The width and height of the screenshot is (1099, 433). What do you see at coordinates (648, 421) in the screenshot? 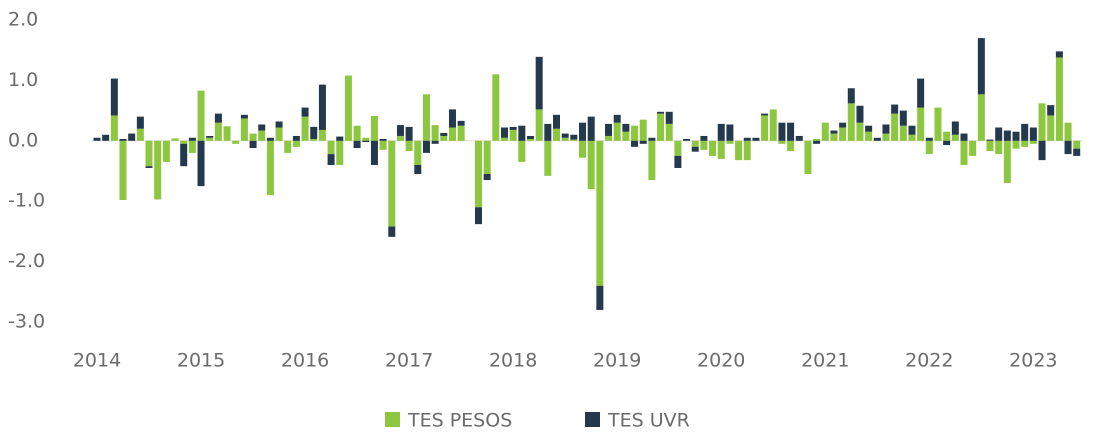
I see `legend-label: TES UVR` at bounding box center [648, 421].